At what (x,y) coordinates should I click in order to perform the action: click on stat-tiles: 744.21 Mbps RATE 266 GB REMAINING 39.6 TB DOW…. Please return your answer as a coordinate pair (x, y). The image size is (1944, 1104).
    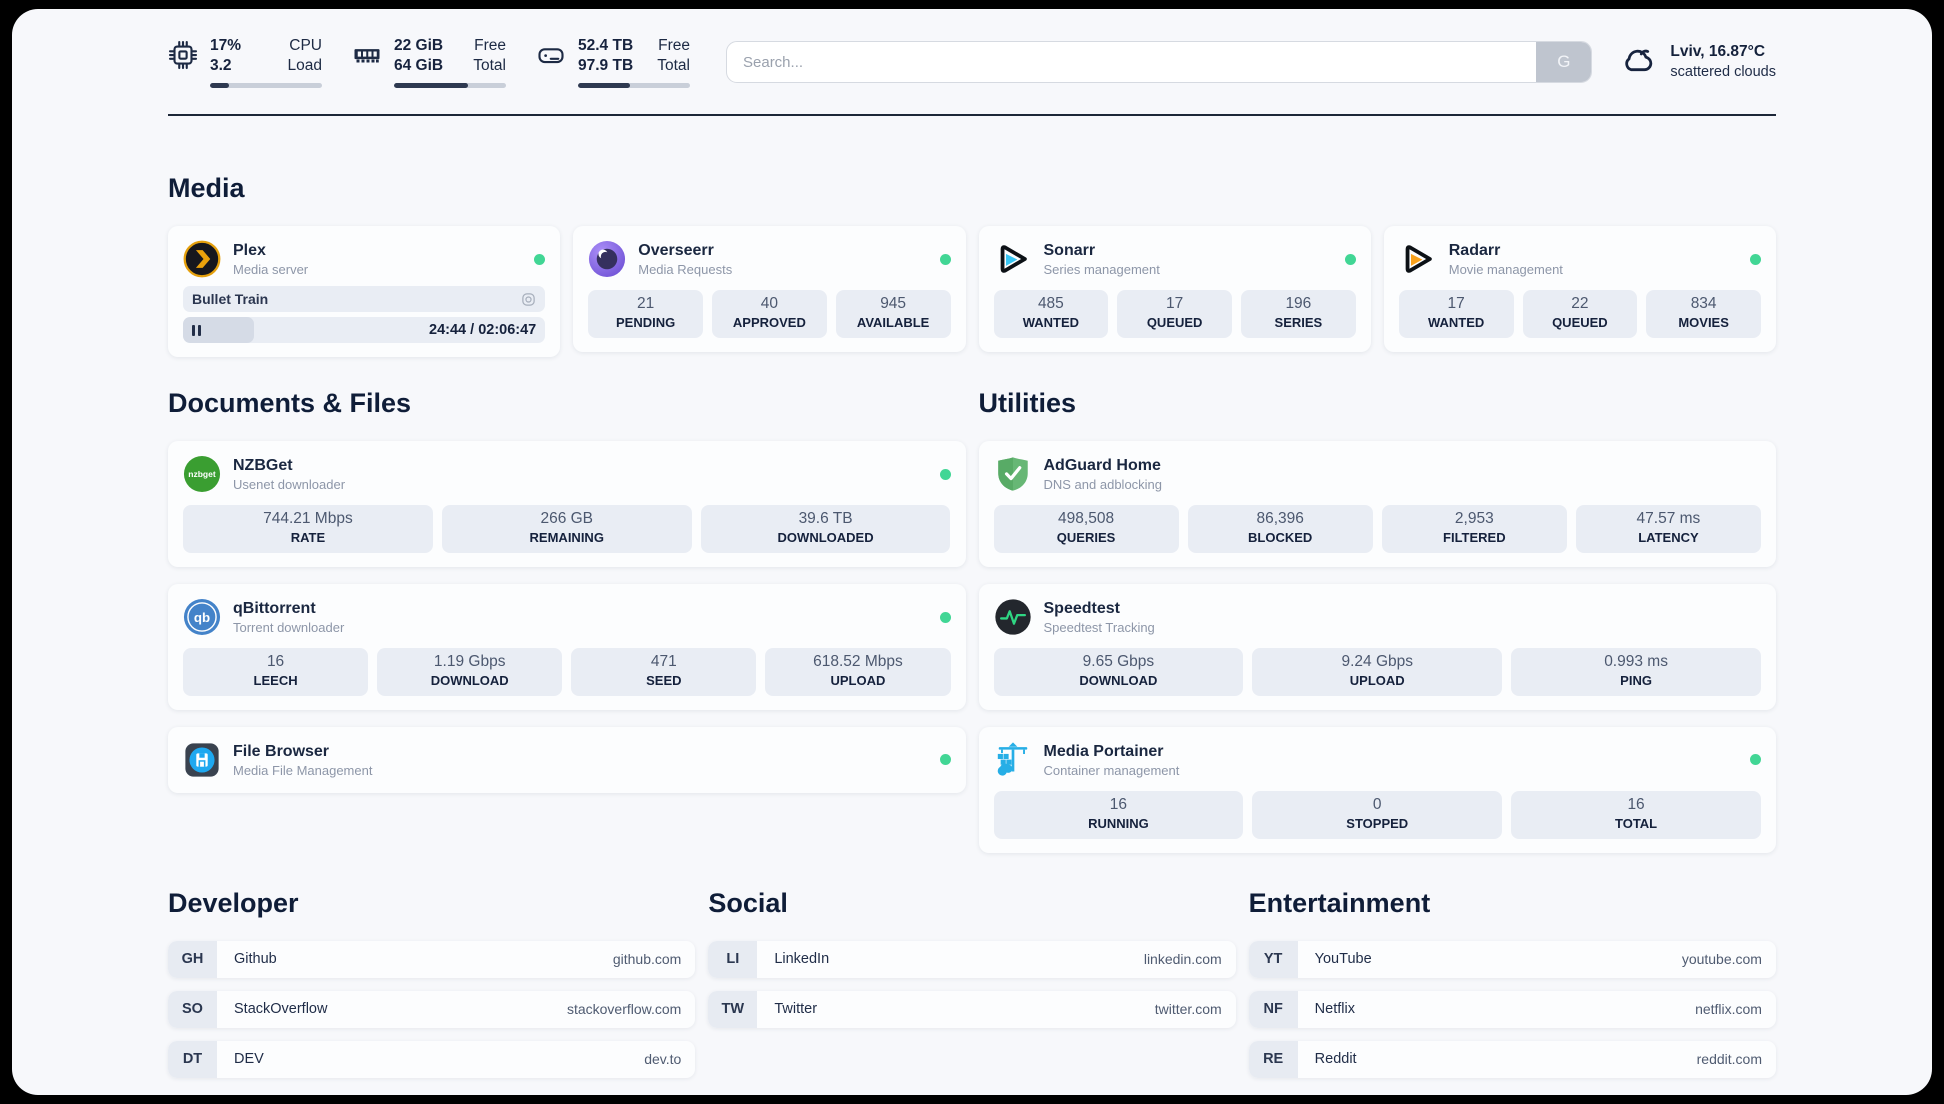
    Looking at the image, I should click on (567, 529).